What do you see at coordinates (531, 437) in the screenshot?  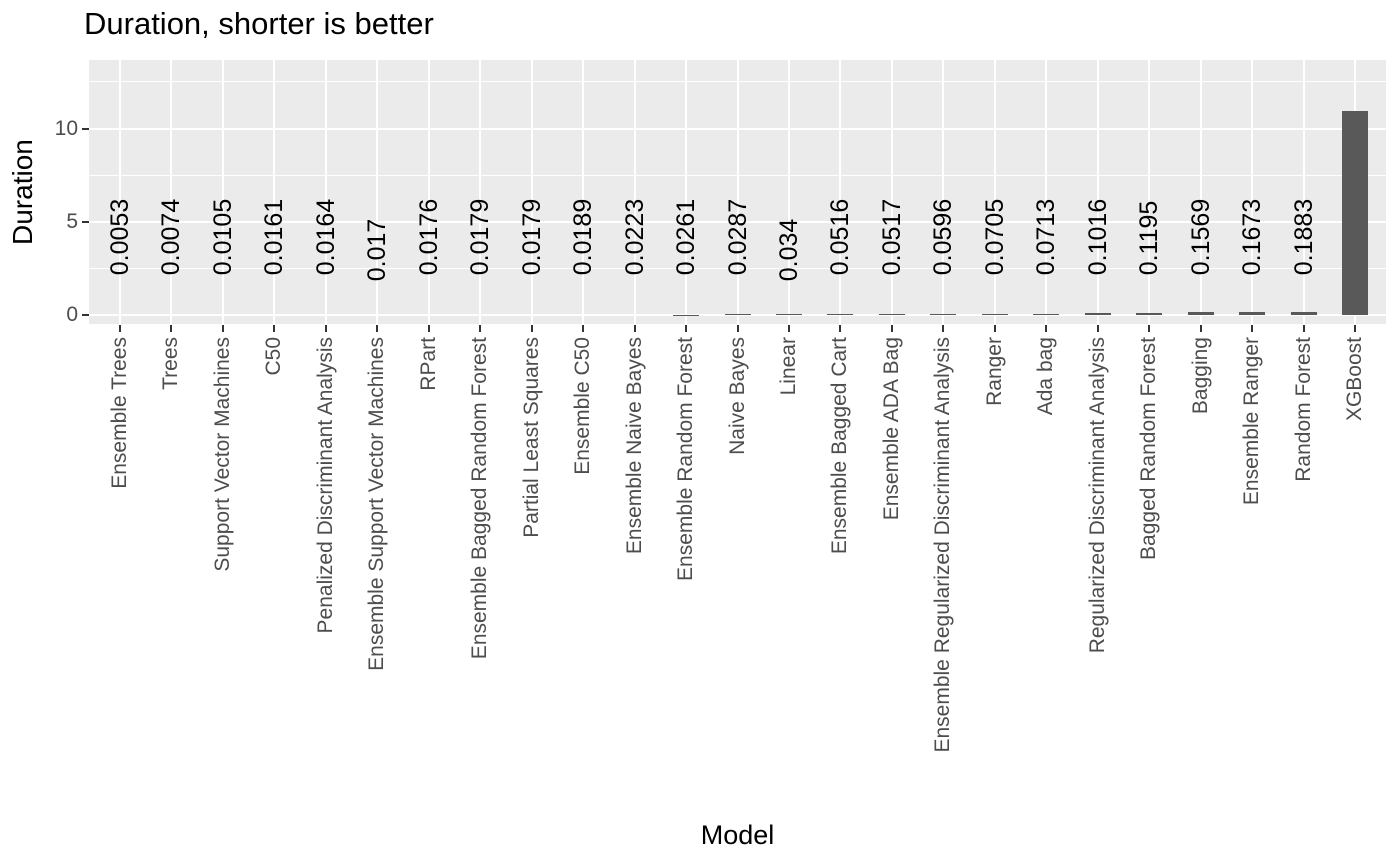 I see `x-tick-label: Partial Least Squares` at bounding box center [531, 437].